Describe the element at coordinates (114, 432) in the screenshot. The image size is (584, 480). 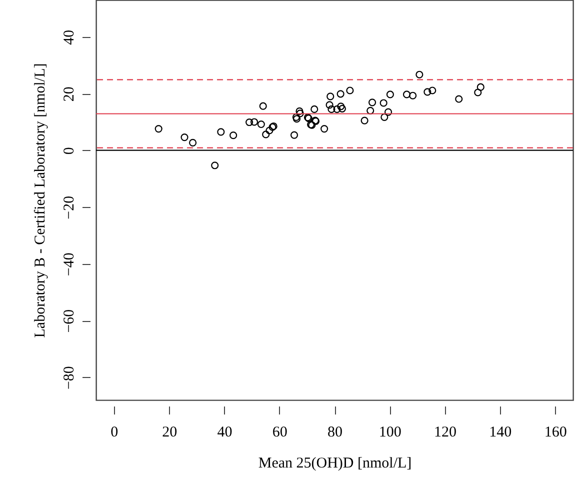
I see `x-tick-label: 0` at that location.